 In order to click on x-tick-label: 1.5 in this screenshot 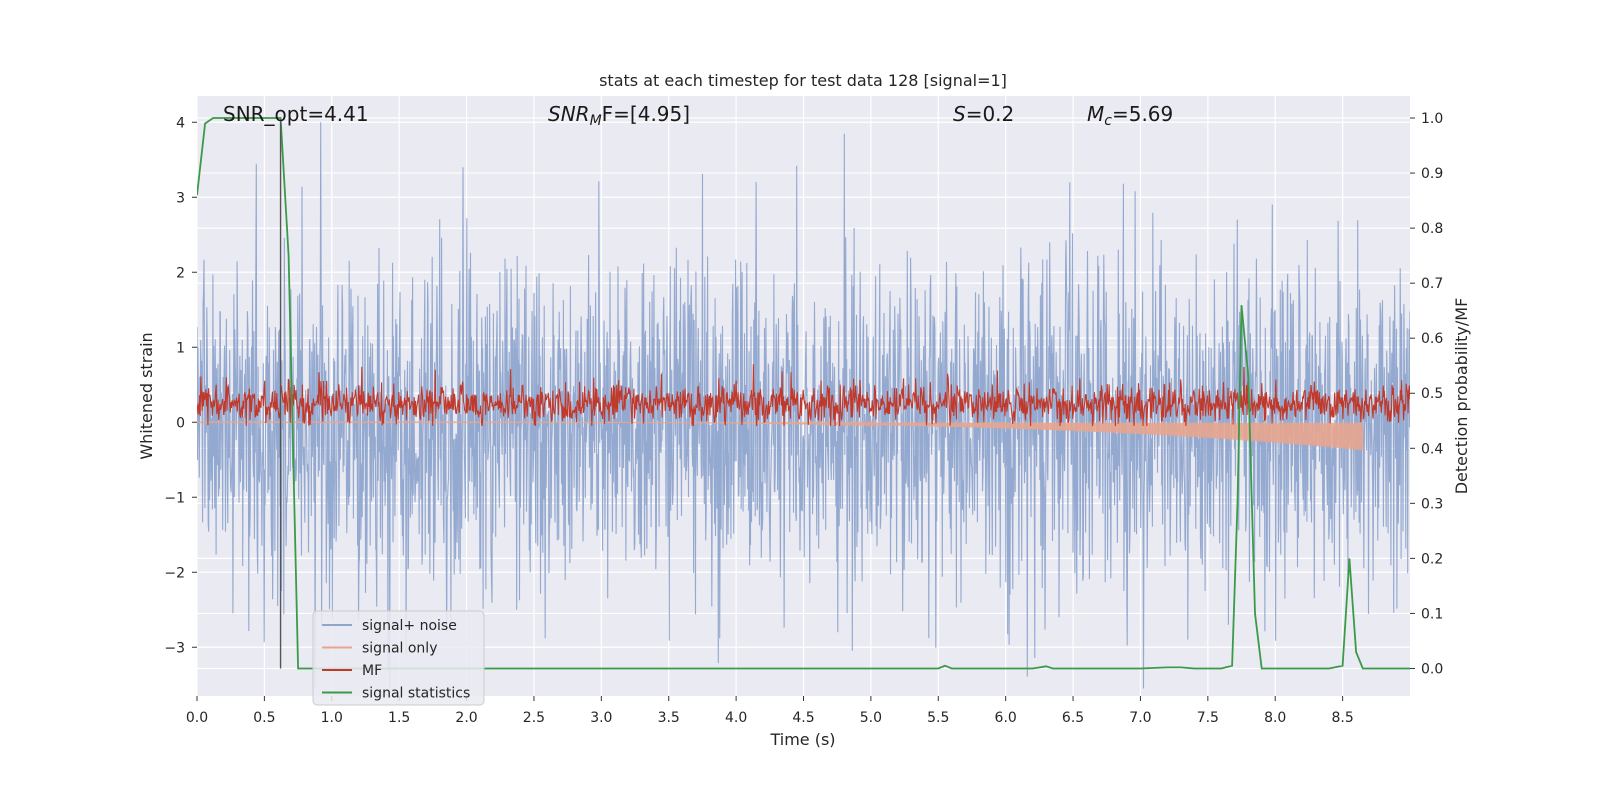, I will do `click(399, 718)`.